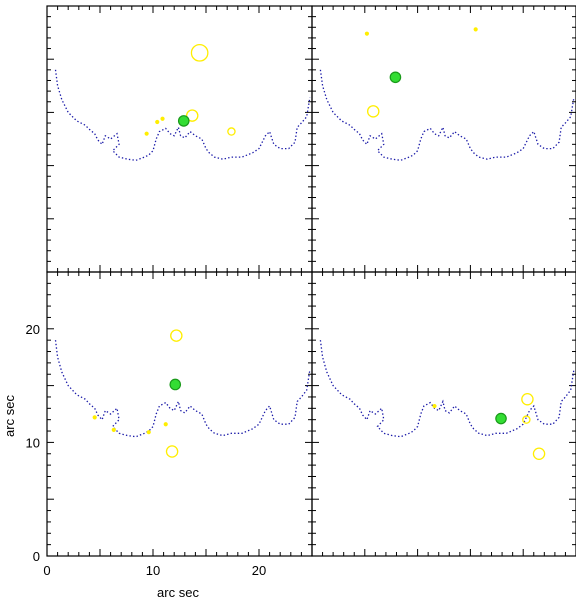 This screenshot has height=604, width=576. What do you see at coordinates (46, 570) in the screenshot?
I see `x-tick-label: 0` at bounding box center [46, 570].